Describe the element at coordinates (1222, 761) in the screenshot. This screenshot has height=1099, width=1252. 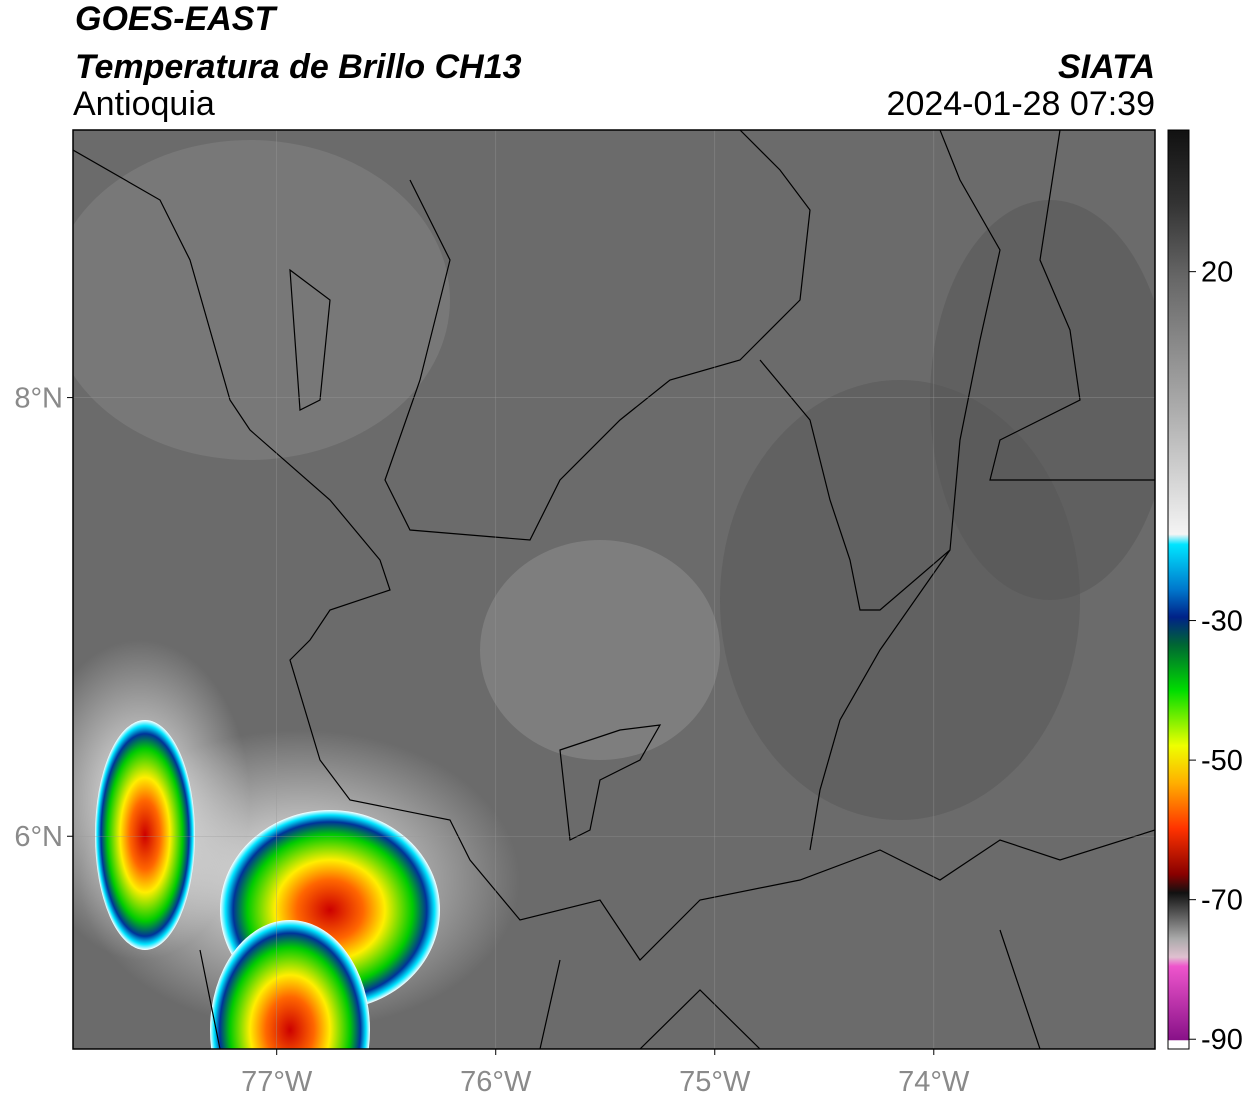
I see `colorbar-tick-label: -50` at that location.